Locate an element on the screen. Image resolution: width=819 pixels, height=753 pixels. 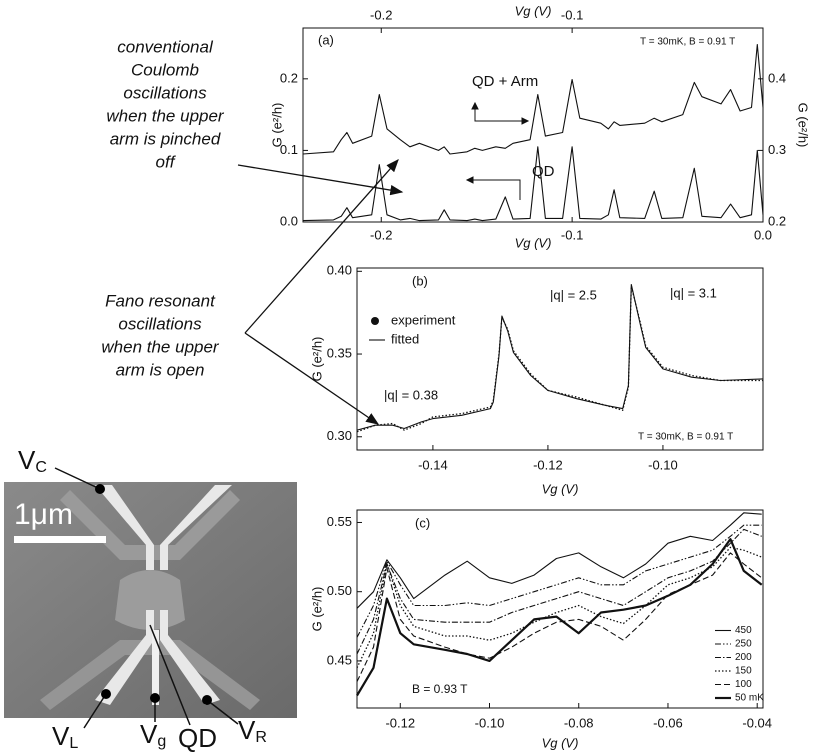
y2-tick-label: 0.4 is located at coordinates (777, 77).